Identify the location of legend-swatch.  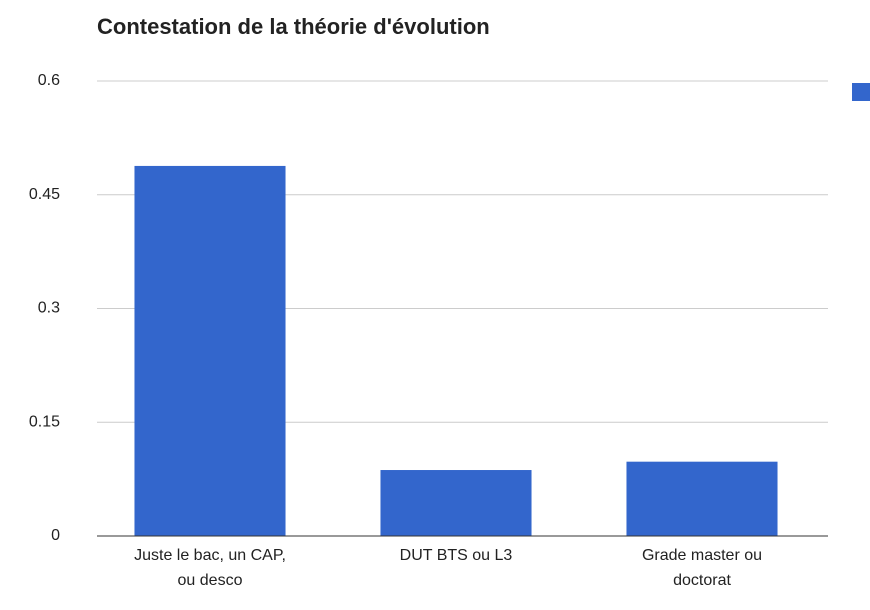
(861, 92).